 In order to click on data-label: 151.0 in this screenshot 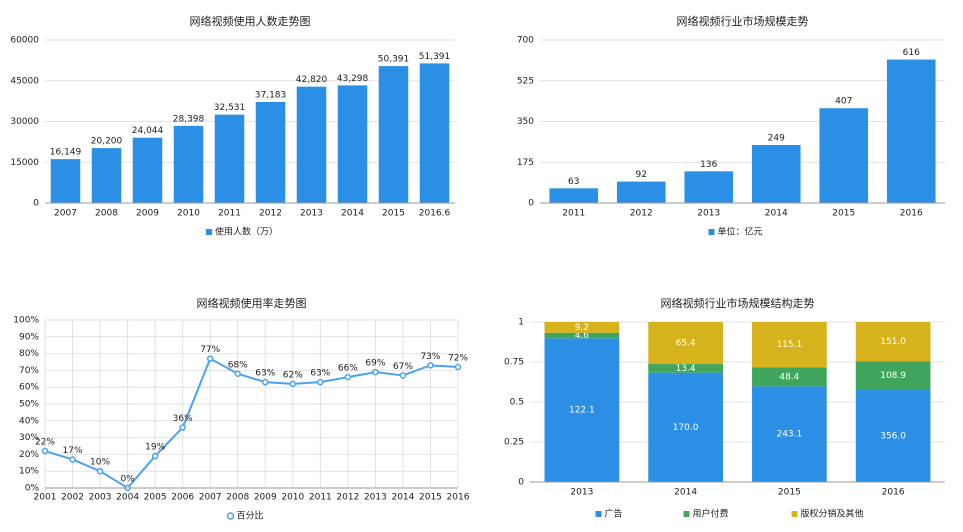, I will do `click(893, 342)`.